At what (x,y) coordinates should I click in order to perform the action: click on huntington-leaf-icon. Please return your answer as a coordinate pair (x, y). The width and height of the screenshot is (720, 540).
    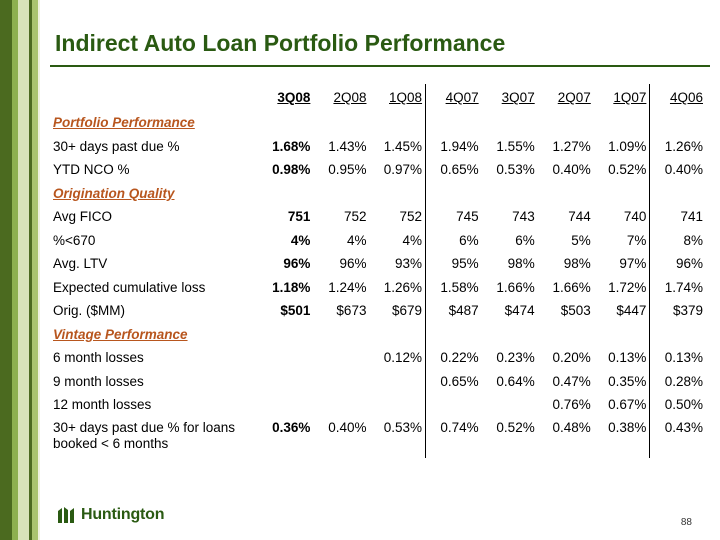
    Looking at the image, I should click on (66, 515).